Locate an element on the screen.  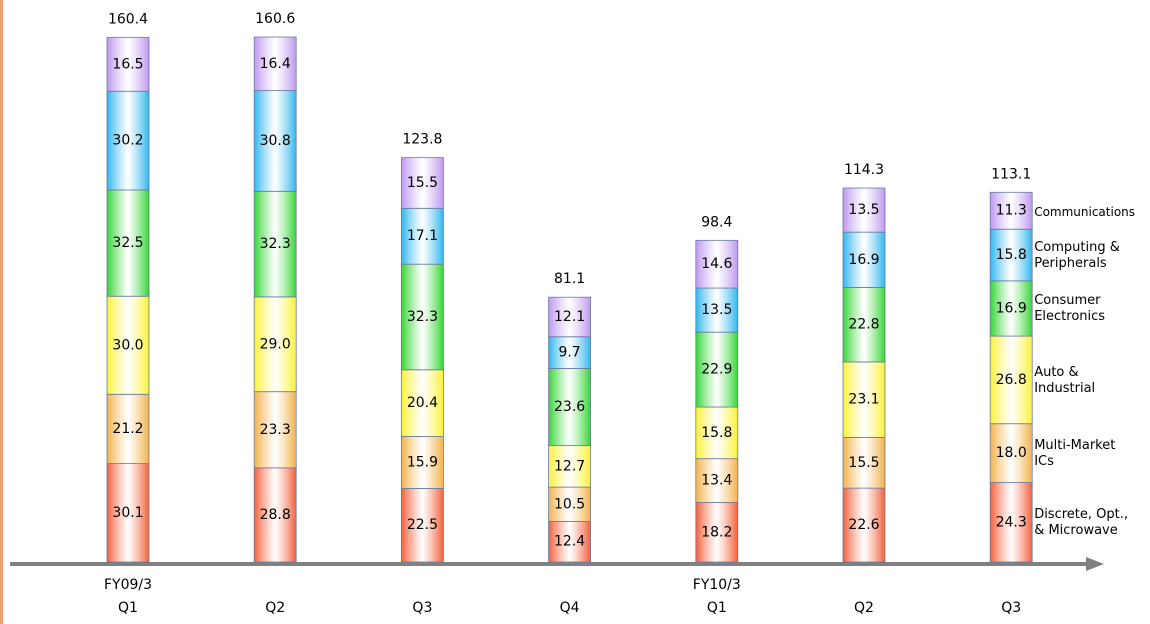
total-label: 113.1 is located at coordinates (1011, 174).